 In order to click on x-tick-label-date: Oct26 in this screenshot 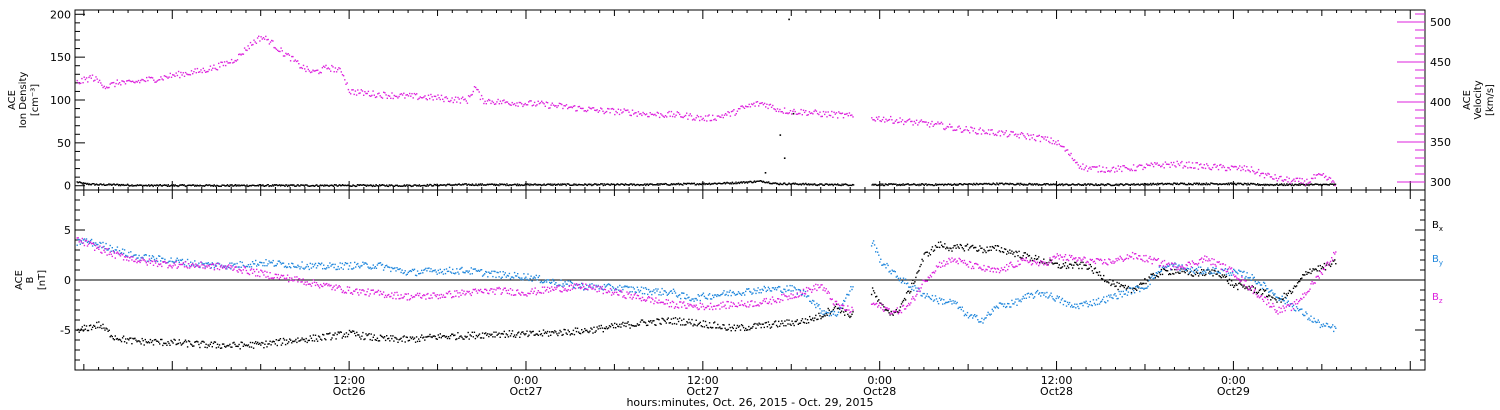, I will do `click(349, 391)`.